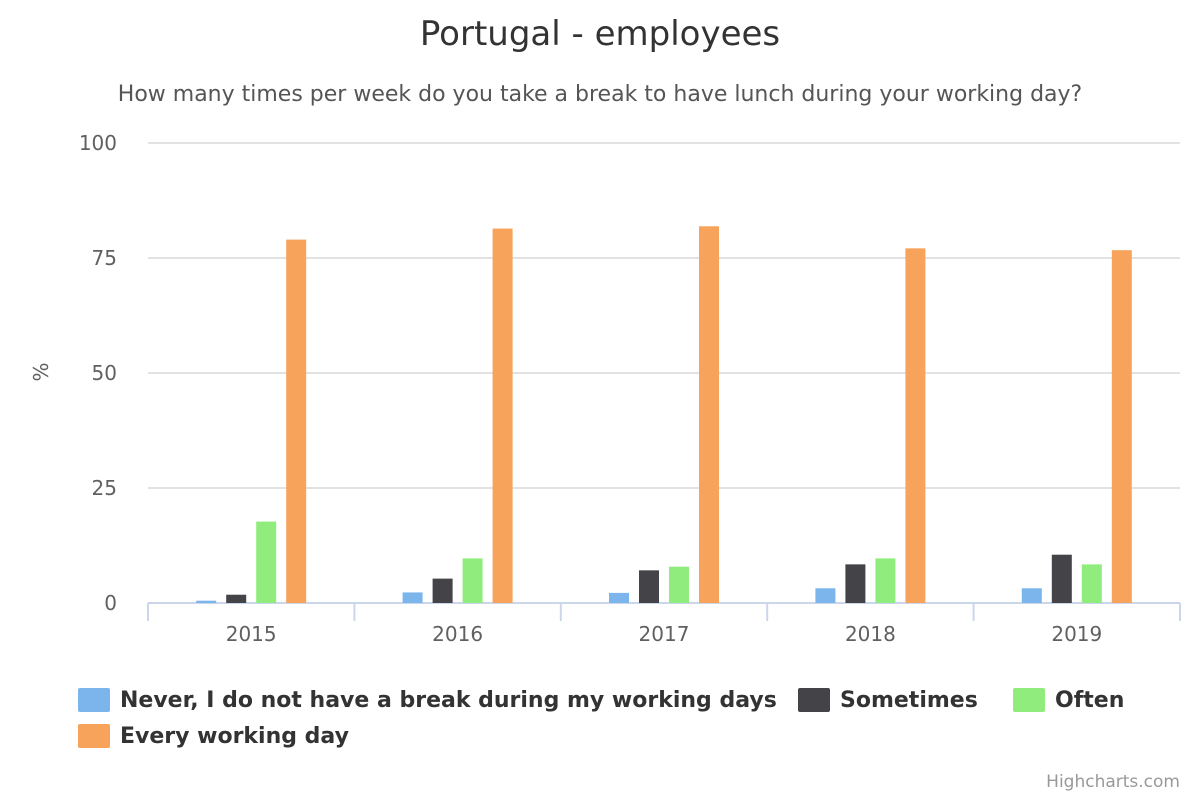 This screenshot has height=800, width=1200. I want to click on legend-label: Often, so click(1090, 700).